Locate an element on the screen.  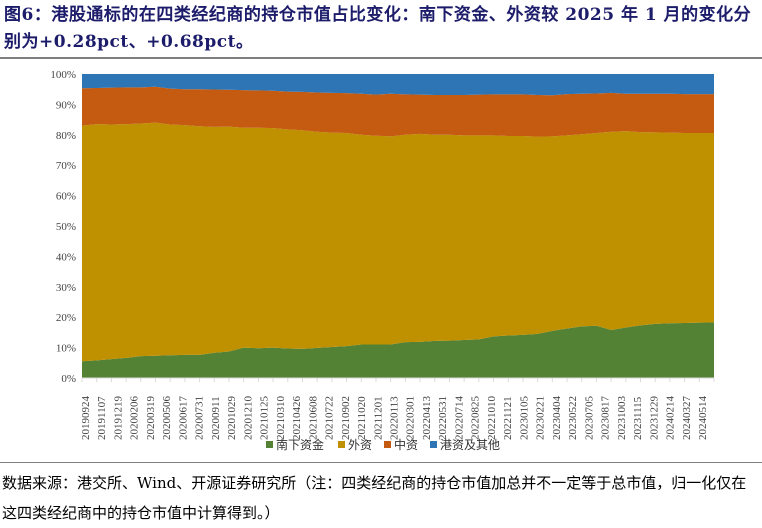
title-divider is located at coordinates (381, 58).